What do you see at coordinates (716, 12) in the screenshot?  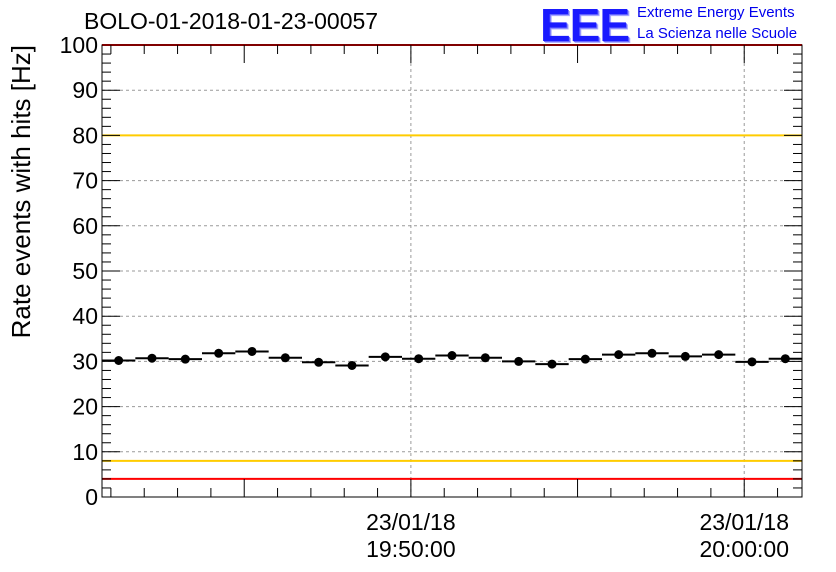 I see `logo-line-1: Extreme Energy Events` at bounding box center [716, 12].